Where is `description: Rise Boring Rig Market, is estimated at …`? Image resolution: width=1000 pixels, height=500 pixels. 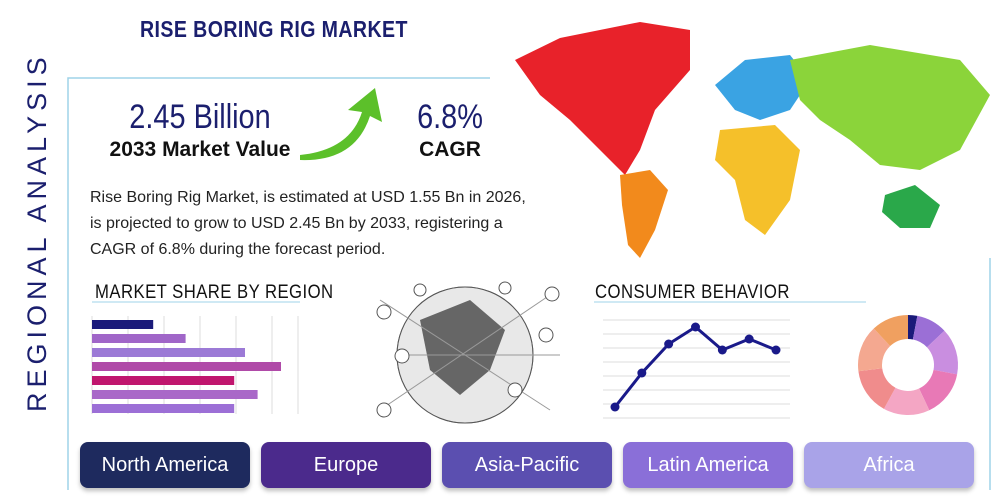
description: Rise Boring Rig Market, is estimated at … is located at coordinates (308, 223).